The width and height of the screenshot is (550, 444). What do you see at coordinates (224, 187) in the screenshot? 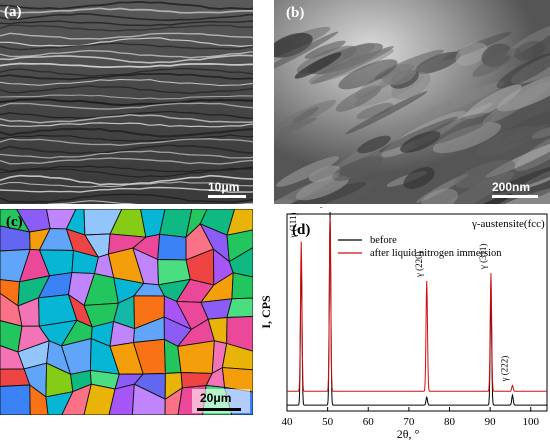
I see `scale-bar-label-a: 10μm` at bounding box center [224, 187].